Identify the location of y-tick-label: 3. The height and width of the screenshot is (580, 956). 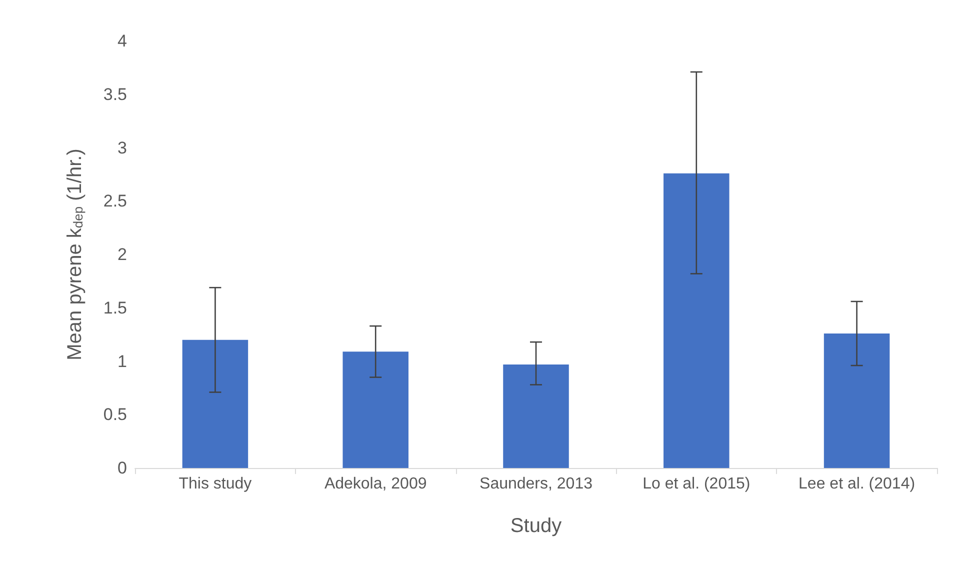
(122, 148).